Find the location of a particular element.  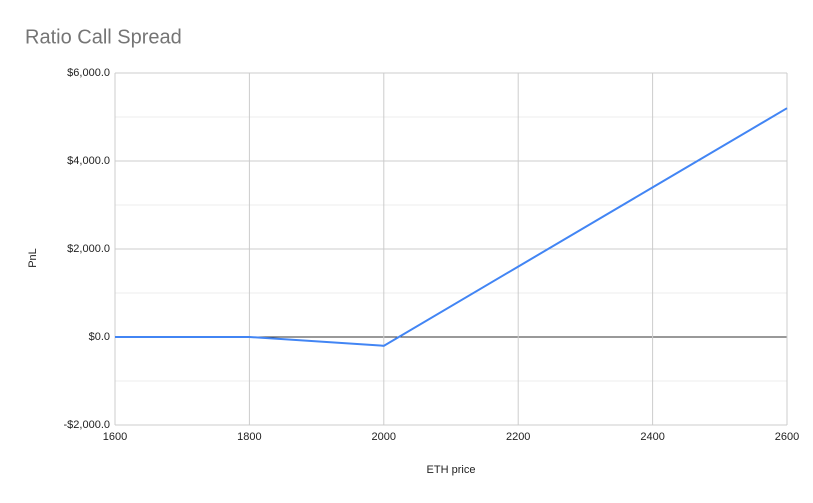

chart-title: Ratio Call Spread is located at coordinates (103, 37).